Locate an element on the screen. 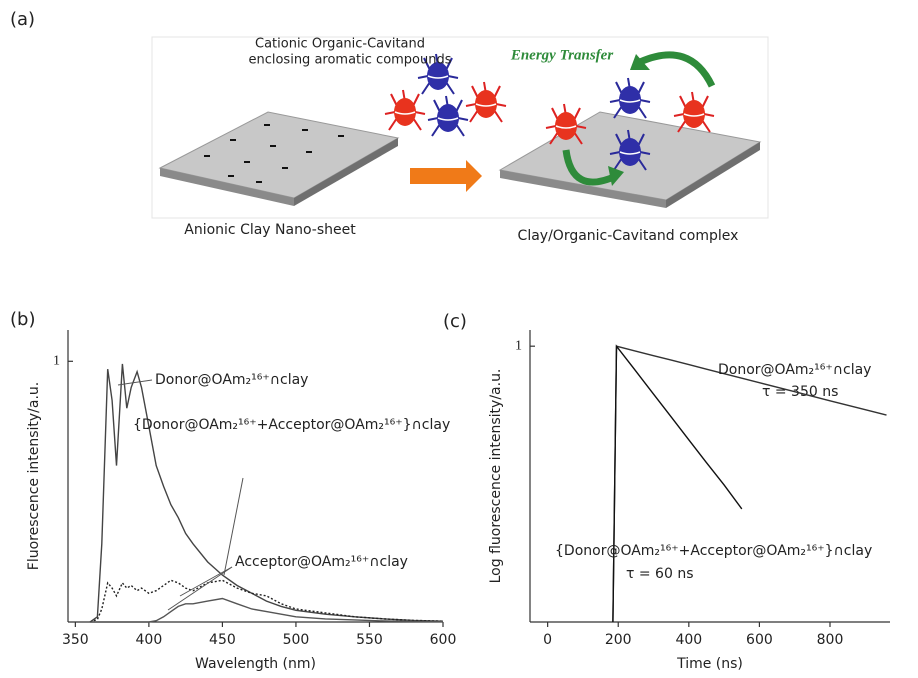 This screenshot has height=678, width=918. clay-label: Anionic Clay Nano-sheet is located at coordinates (270, 230).